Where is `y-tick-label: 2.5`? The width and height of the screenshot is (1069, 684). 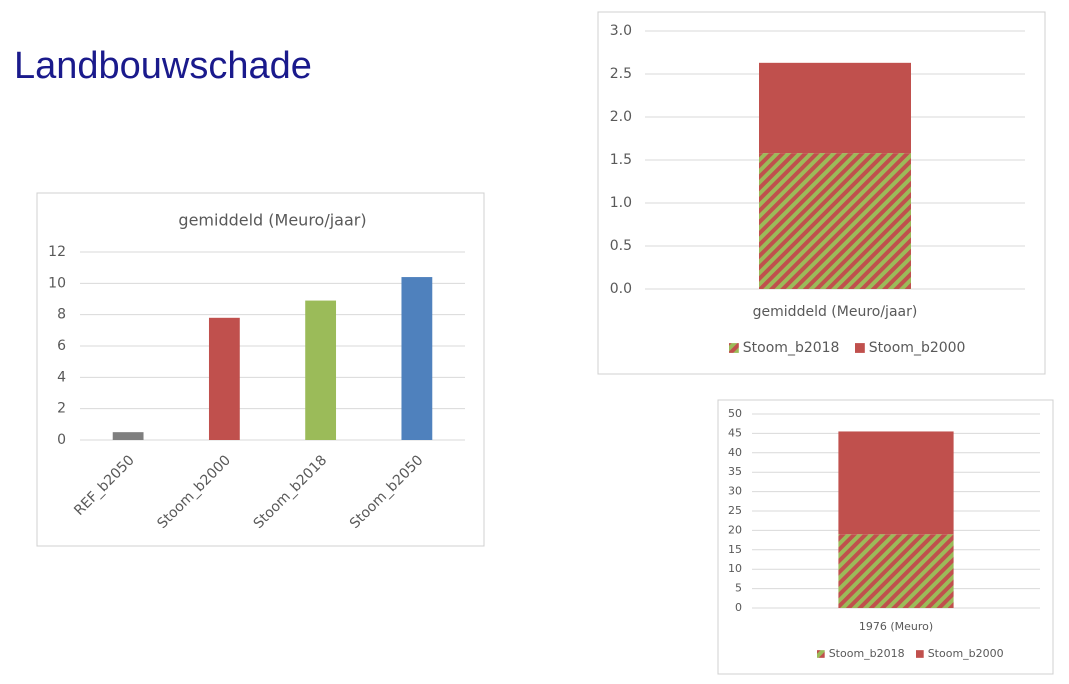 y-tick-label: 2.5 is located at coordinates (621, 74).